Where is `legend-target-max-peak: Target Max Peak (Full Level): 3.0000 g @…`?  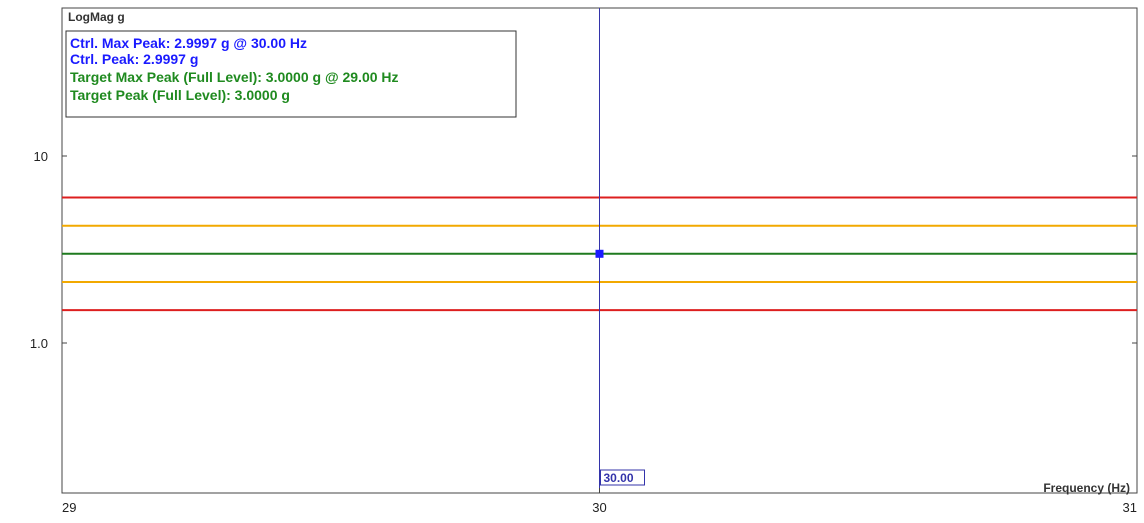 legend-target-max-peak: Target Max Peak (Full Level): 3.0000 g @… is located at coordinates (234, 77).